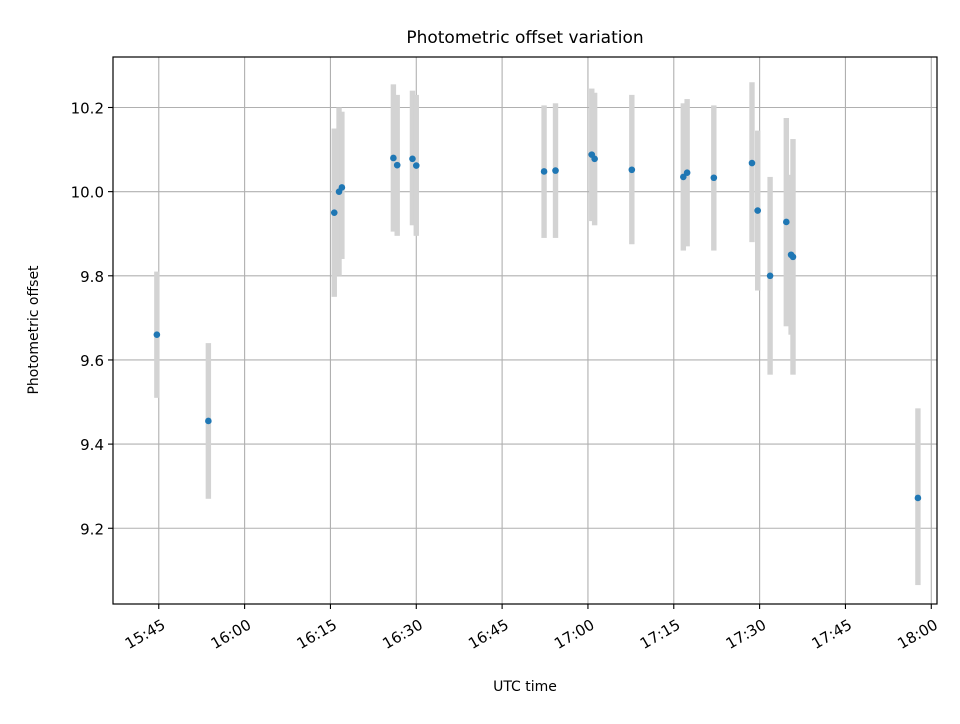 The height and width of the screenshot is (724, 960). Describe the element at coordinates (92, 445) in the screenshot. I see `y-tick-label: 9.4` at that location.